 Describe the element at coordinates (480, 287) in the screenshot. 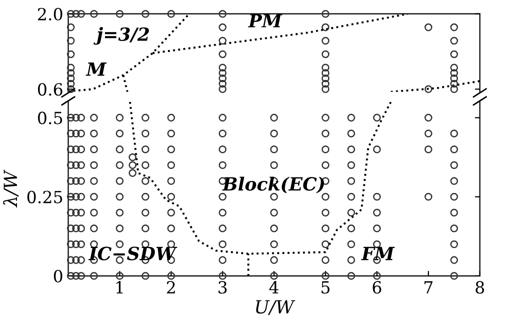

I see `x-tick-label: 8` at that location.